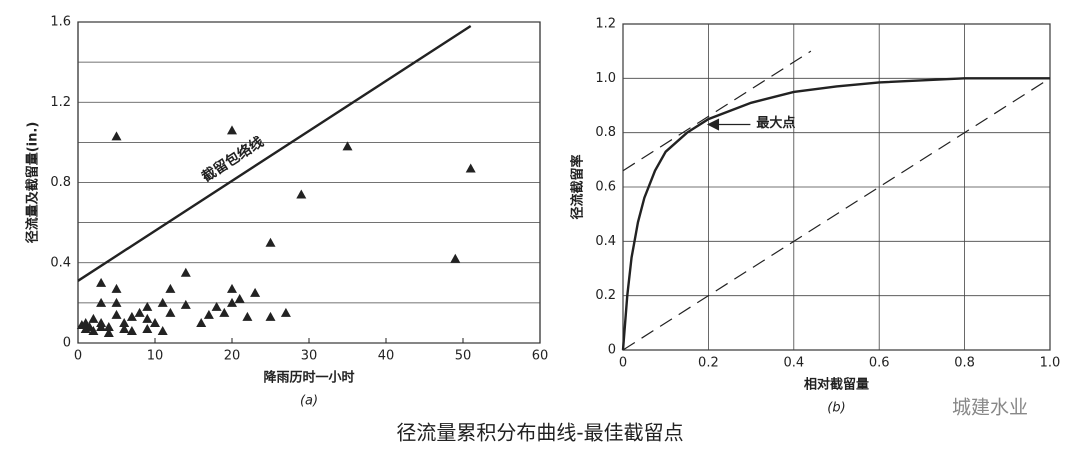  I want to click on subtitle: (a), so click(309, 401).